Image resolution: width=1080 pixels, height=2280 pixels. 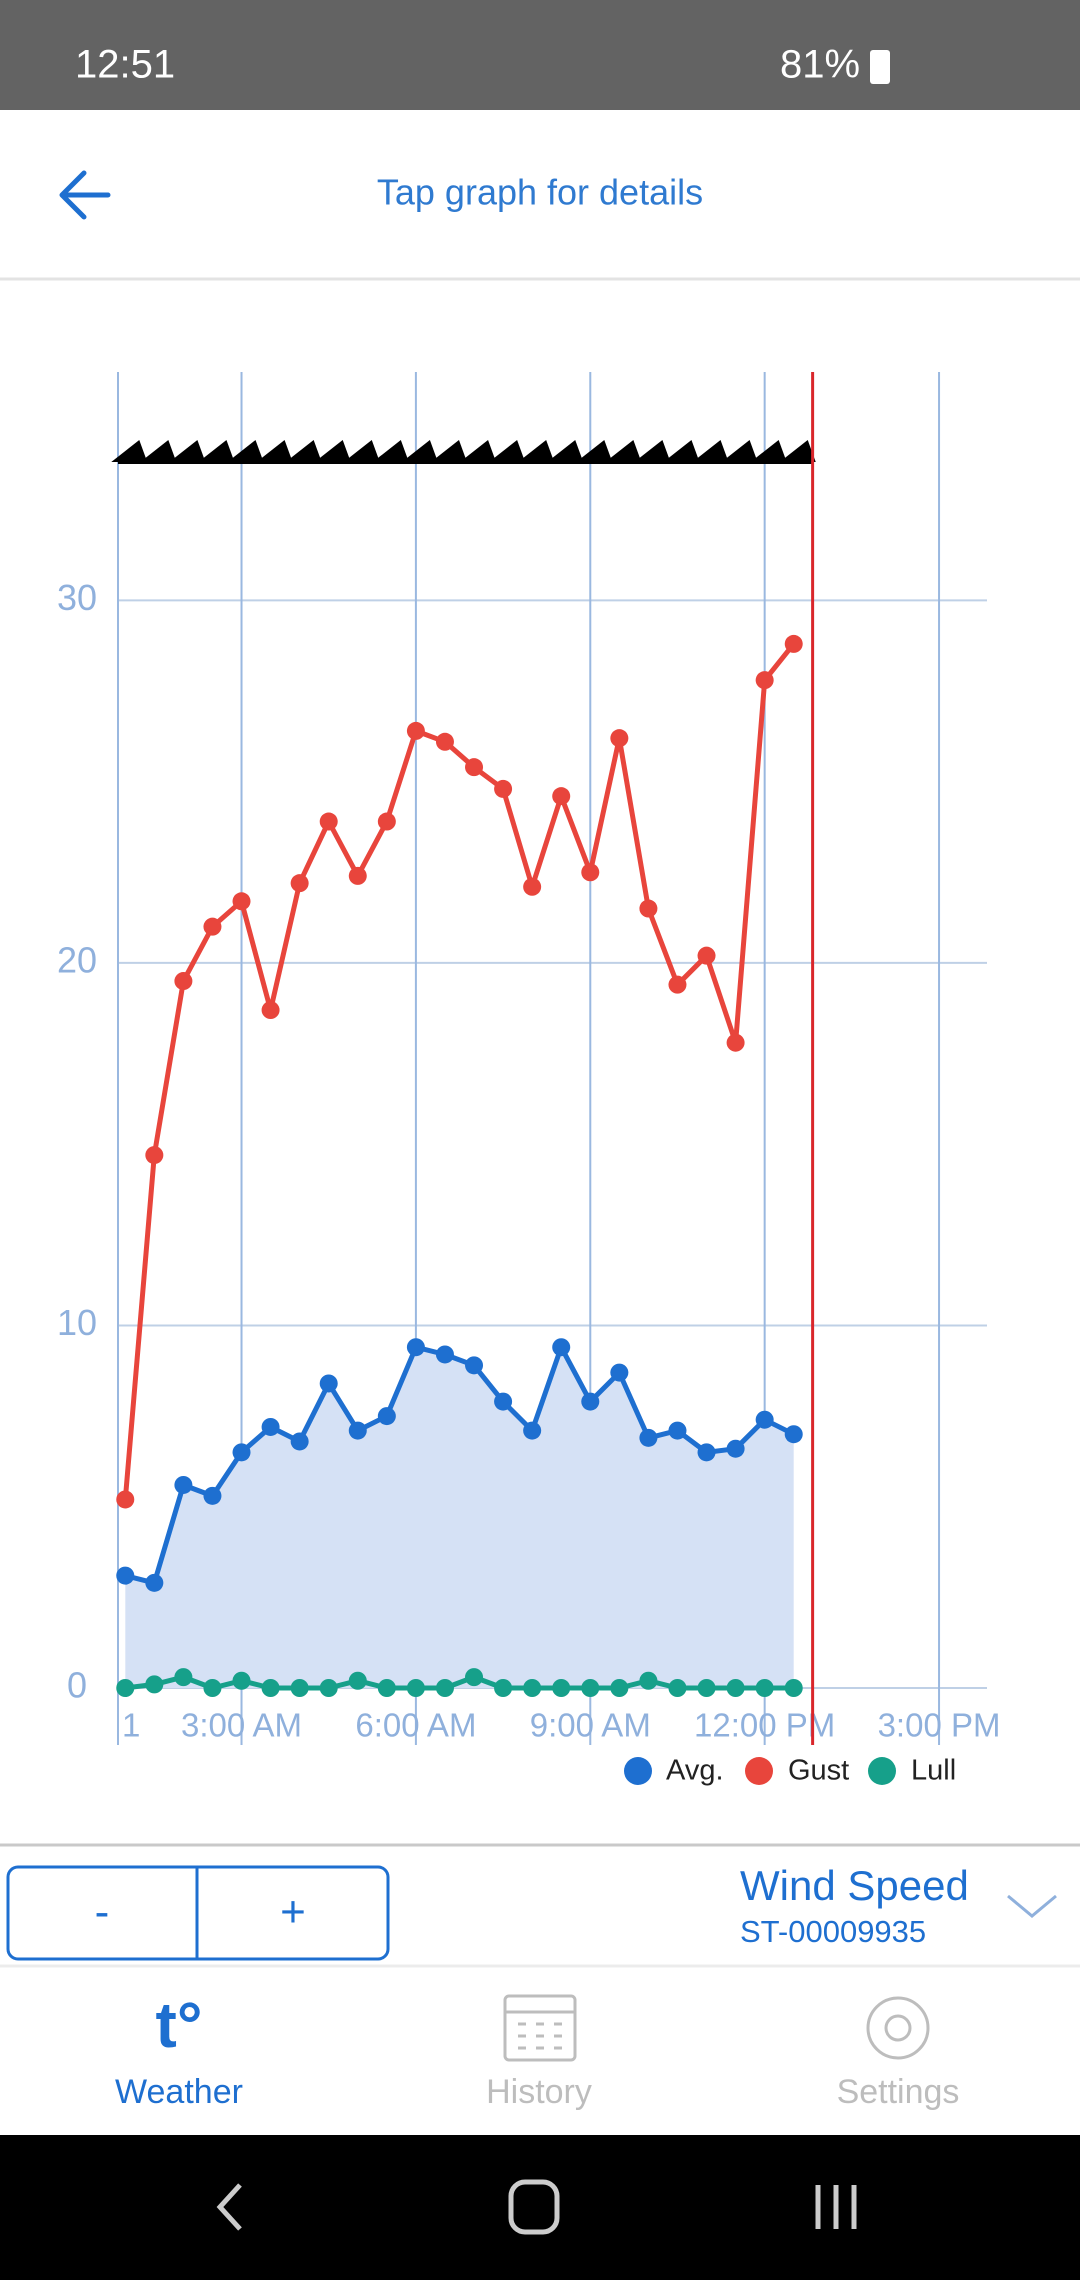 What do you see at coordinates (933, 1771) in the screenshot?
I see `legend-label: Lull` at bounding box center [933, 1771].